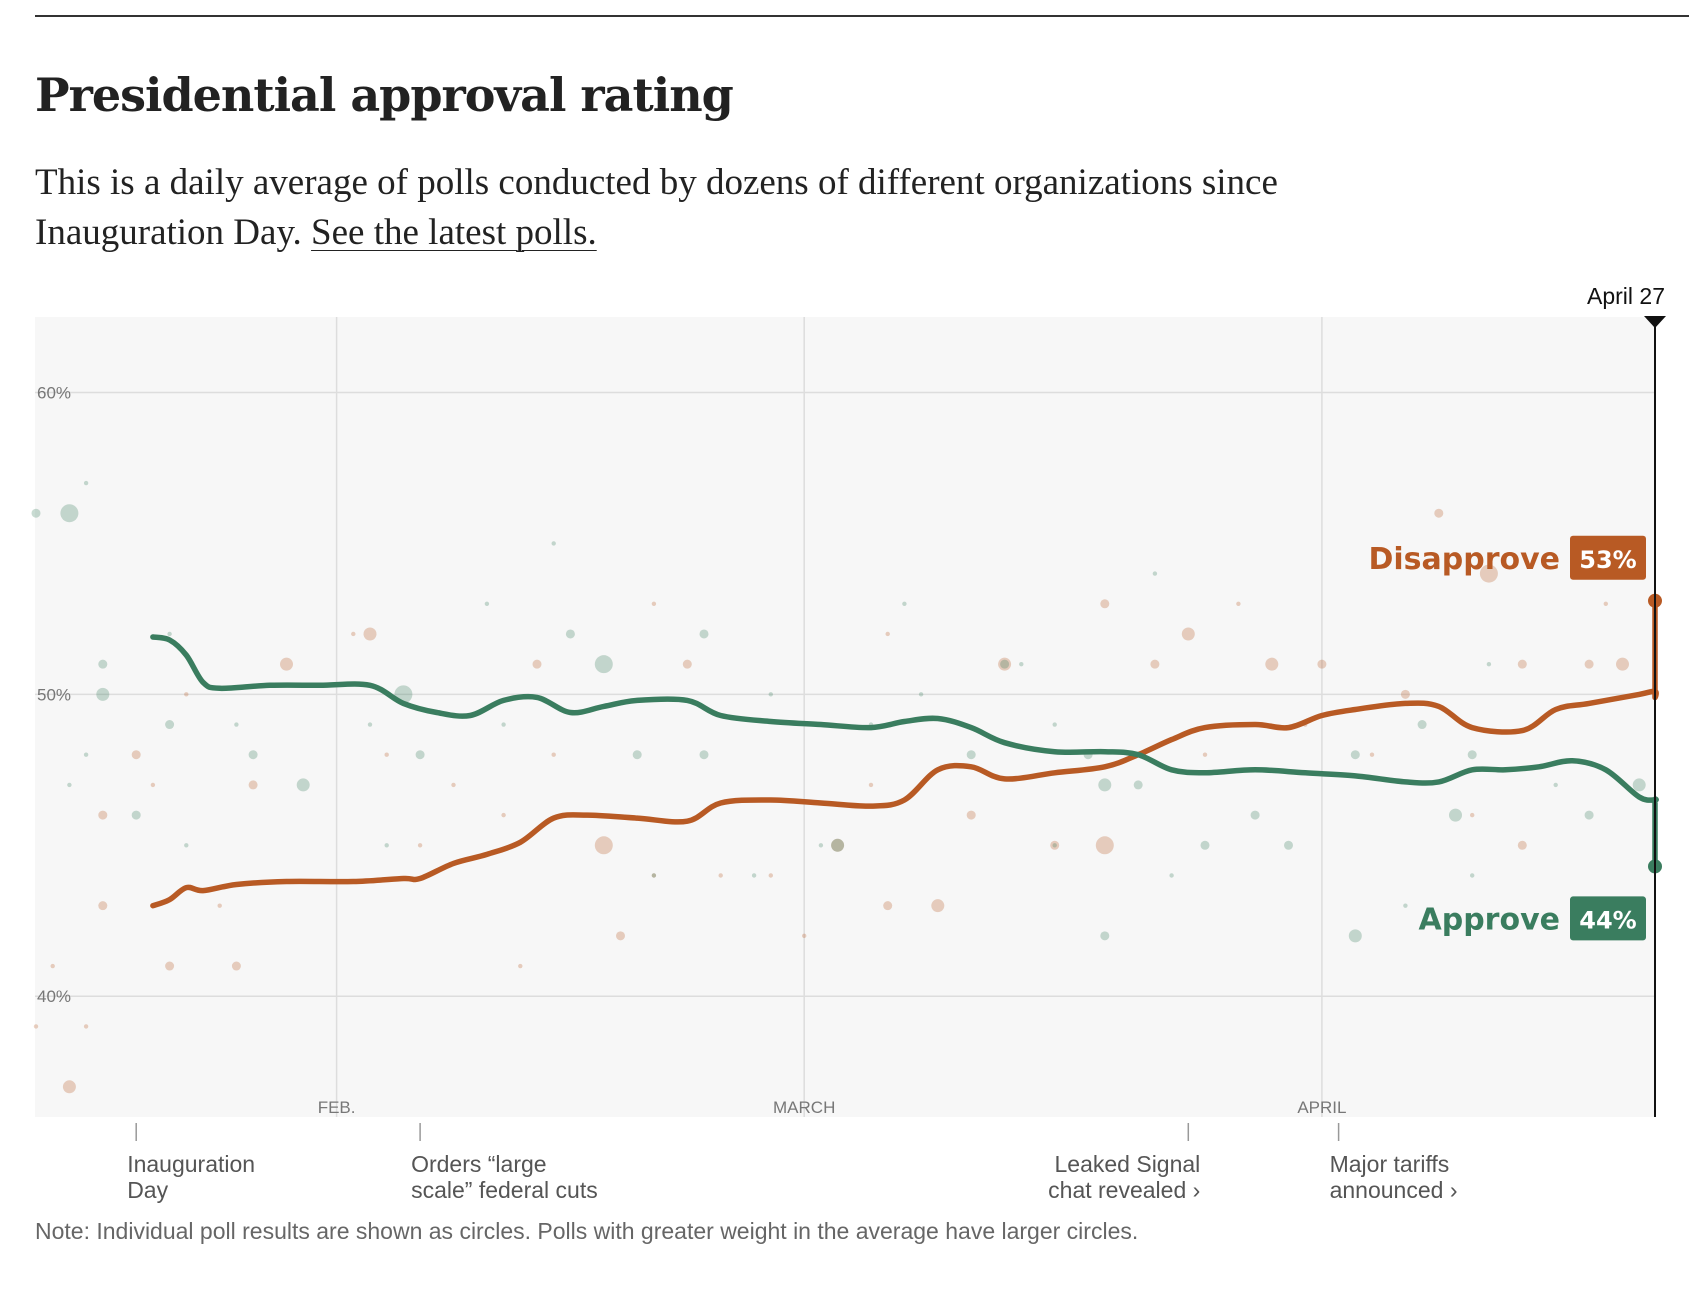 Image resolution: width=1689 pixels, height=1299 pixels. What do you see at coordinates (1626, 700) in the screenshot?
I see `current-date-marker: April 27` at bounding box center [1626, 700].